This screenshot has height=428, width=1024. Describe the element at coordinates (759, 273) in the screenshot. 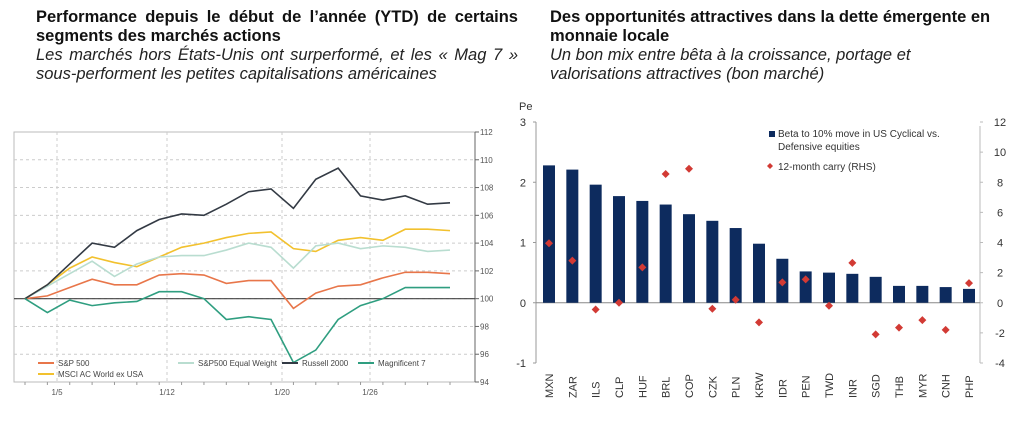

I see `bar-KRW` at that location.